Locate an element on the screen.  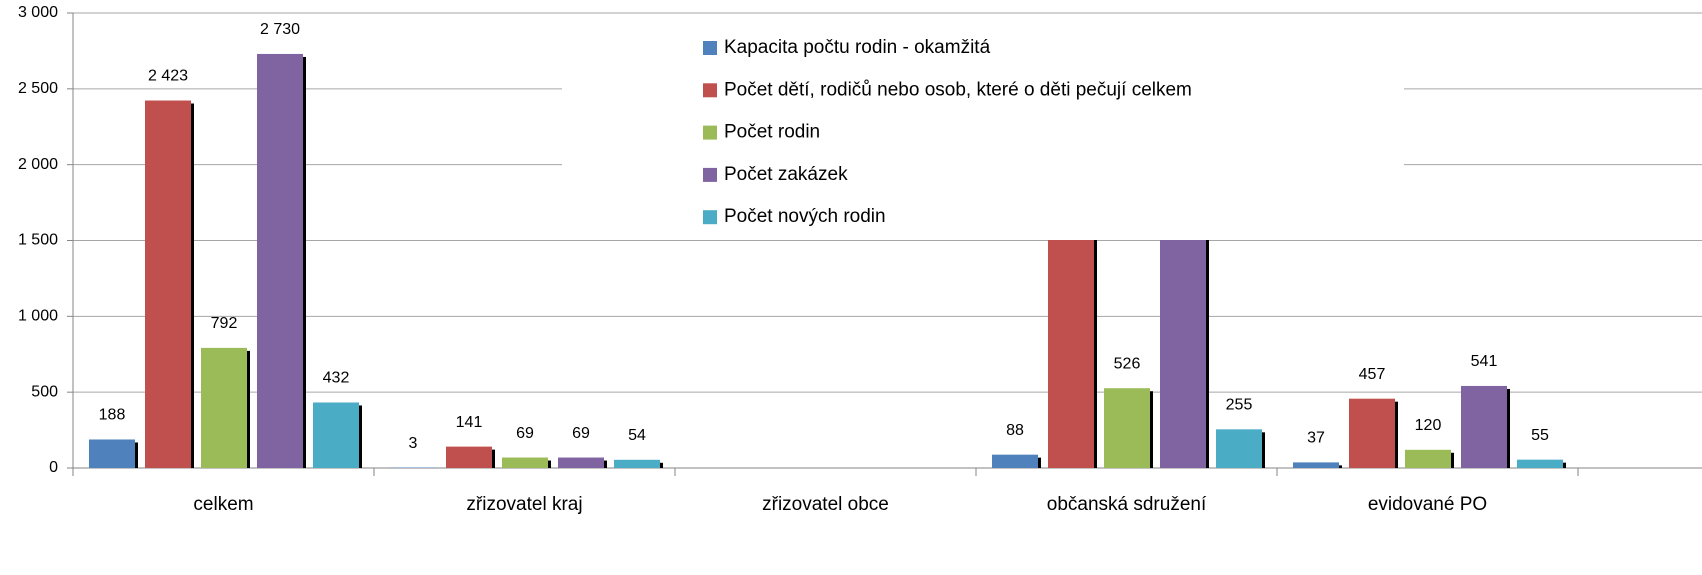
data-label: 2 423 is located at coordinates (168, 76).